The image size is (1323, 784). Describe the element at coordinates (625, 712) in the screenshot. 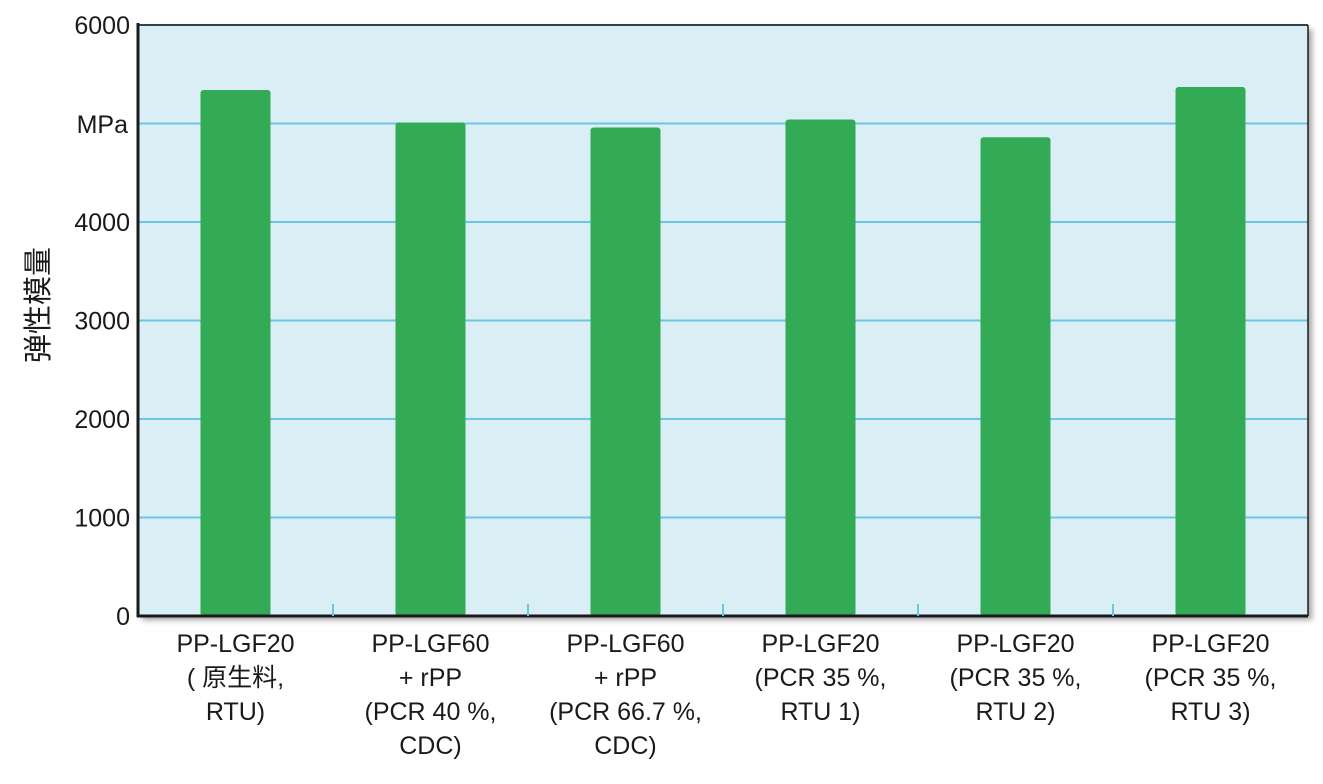

I see `x-category-label-line: (PCR 66.7 %,` at that location.